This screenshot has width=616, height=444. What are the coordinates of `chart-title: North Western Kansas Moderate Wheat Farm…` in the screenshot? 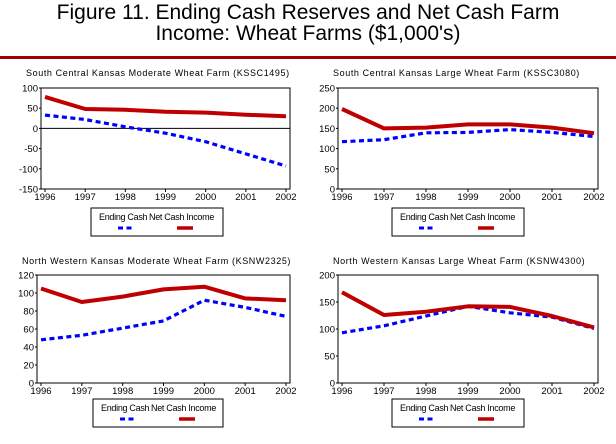 It's located at (156, 261).